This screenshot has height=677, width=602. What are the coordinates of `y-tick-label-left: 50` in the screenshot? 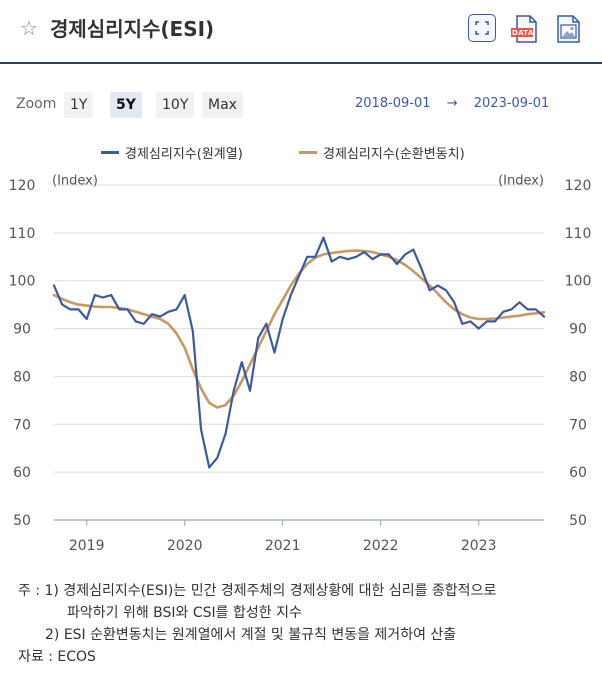 It's located at (22, 521).